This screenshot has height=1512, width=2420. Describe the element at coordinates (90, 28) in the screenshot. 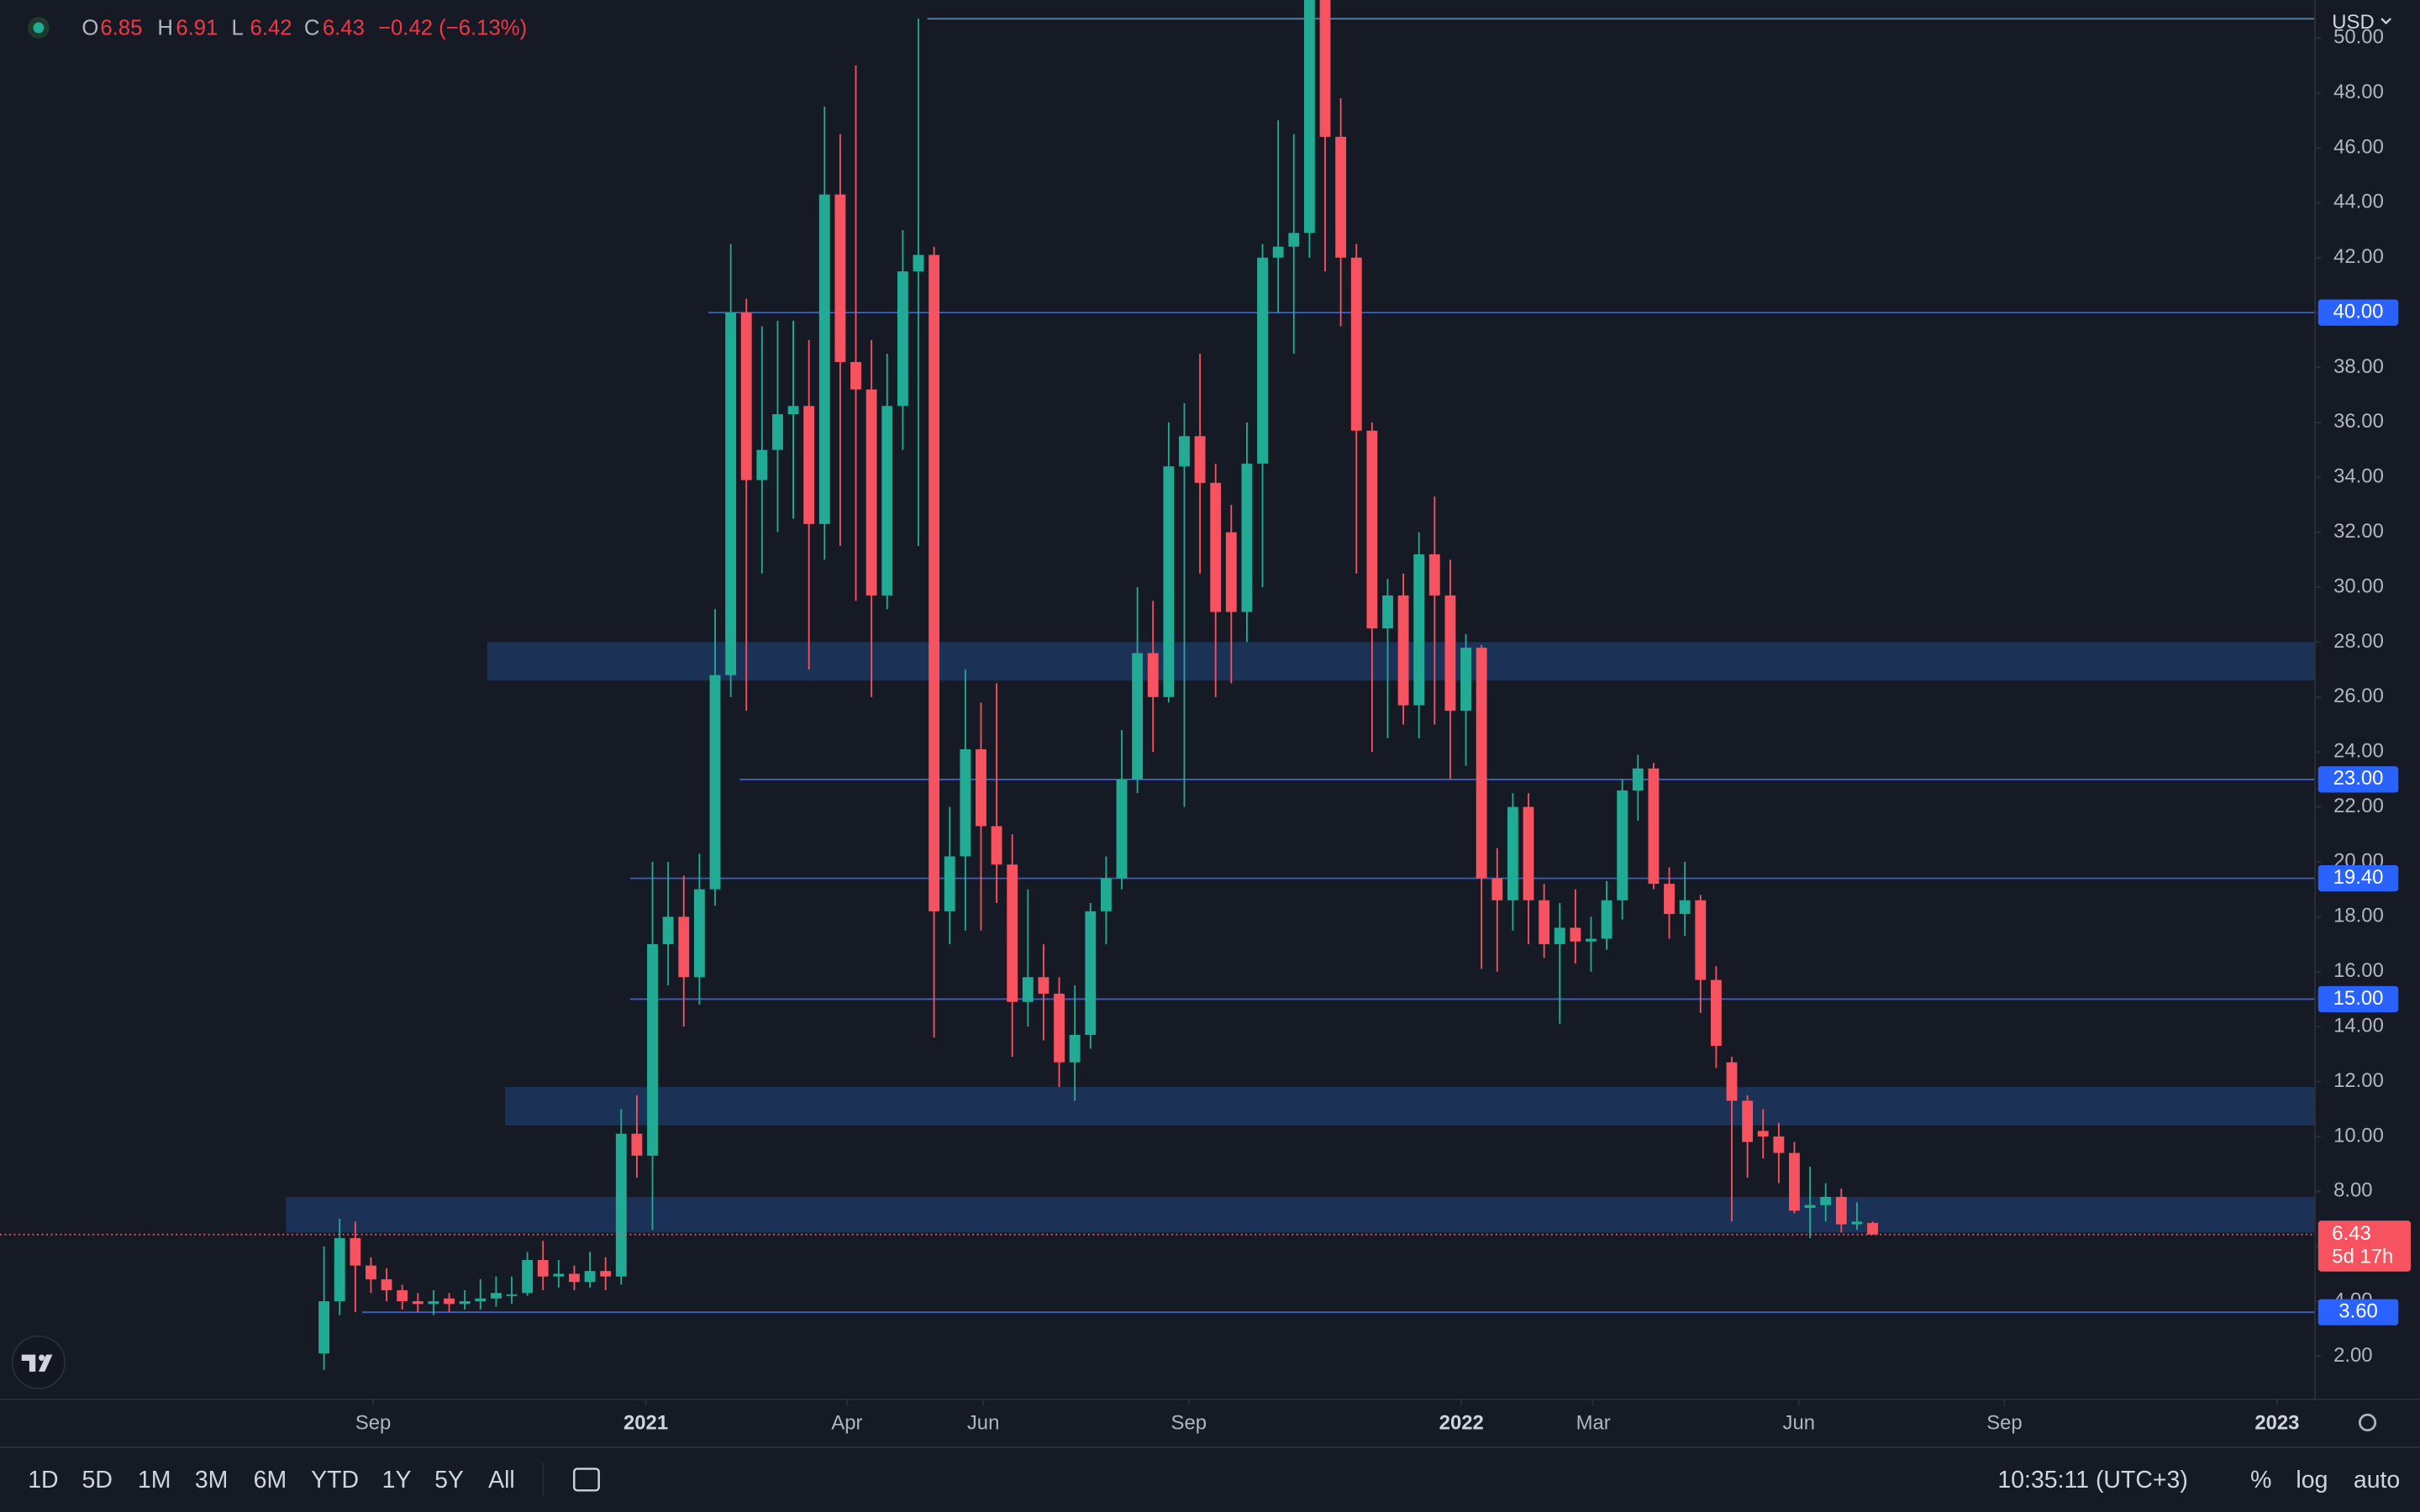

I see `ohlc-key: O` at that location.